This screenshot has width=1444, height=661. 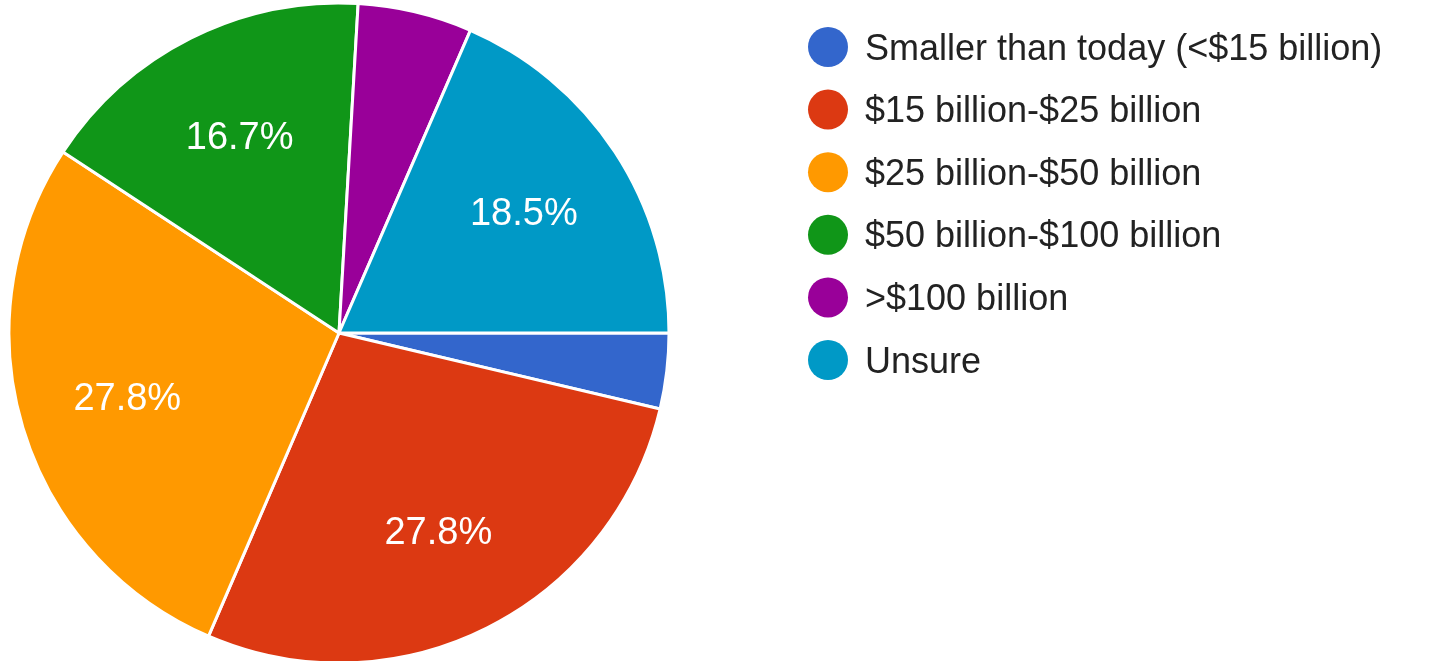 What do you see at coordinates (239, 135) in the screenshot?
I see `data-label: 16.7%` at bounding box center [239, 135].